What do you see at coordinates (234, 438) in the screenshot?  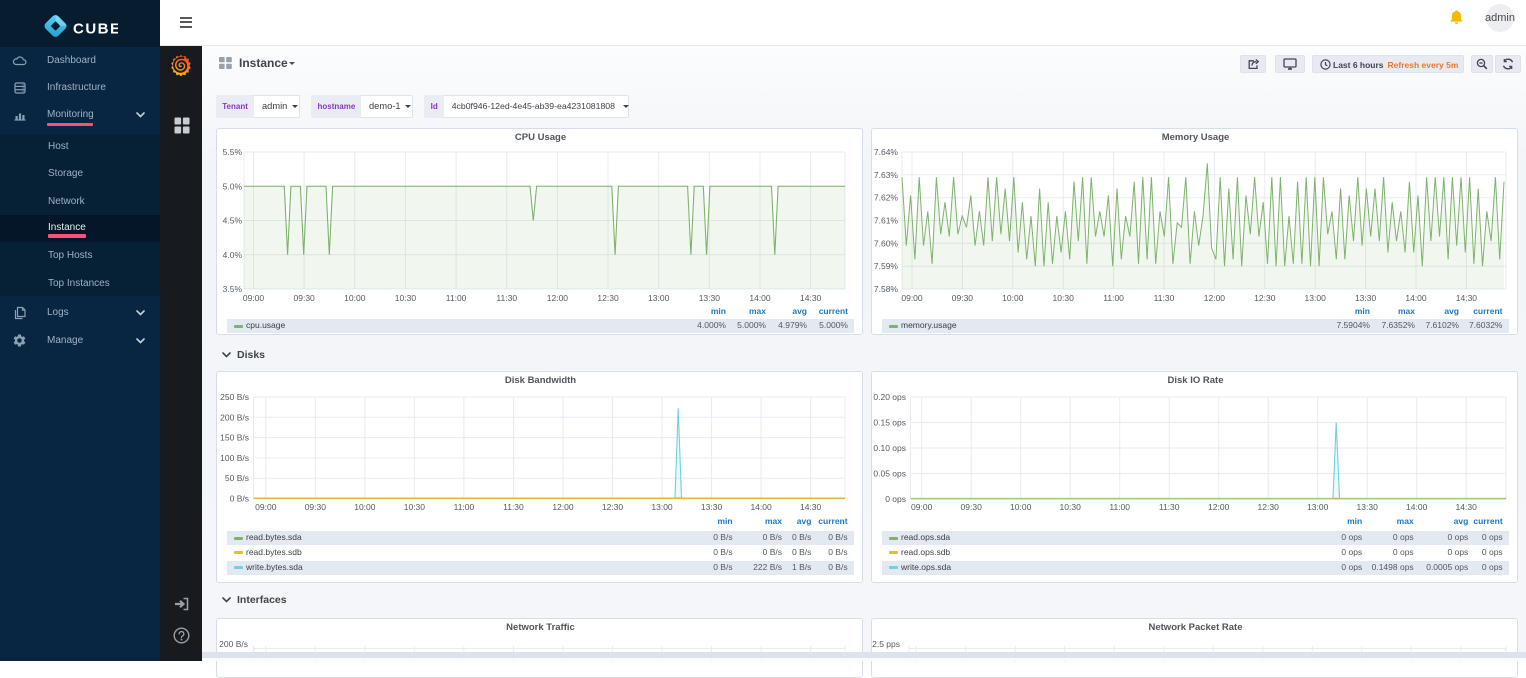 I see `svg-text: 150 B/s` at bounding box center [234, 438].